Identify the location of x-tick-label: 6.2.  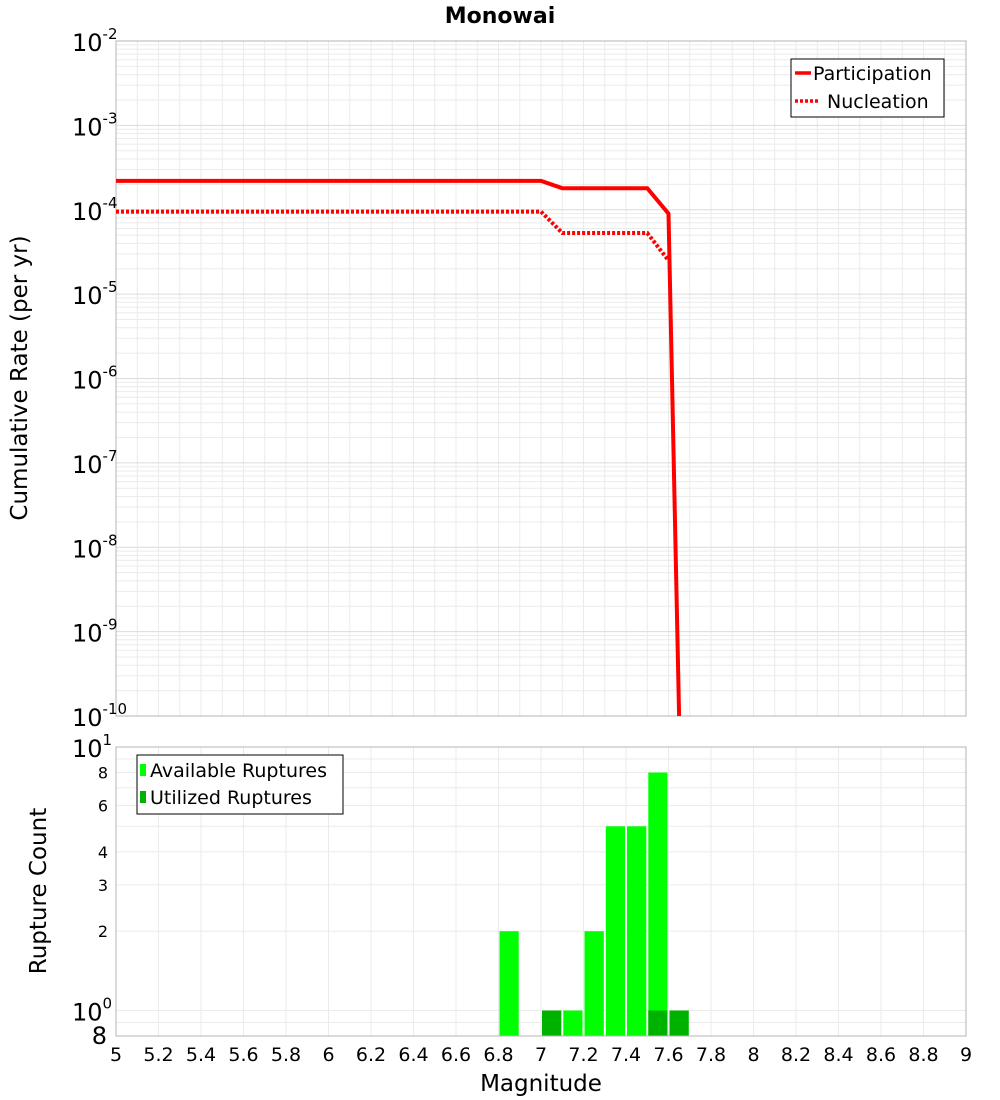
(371, 1055).